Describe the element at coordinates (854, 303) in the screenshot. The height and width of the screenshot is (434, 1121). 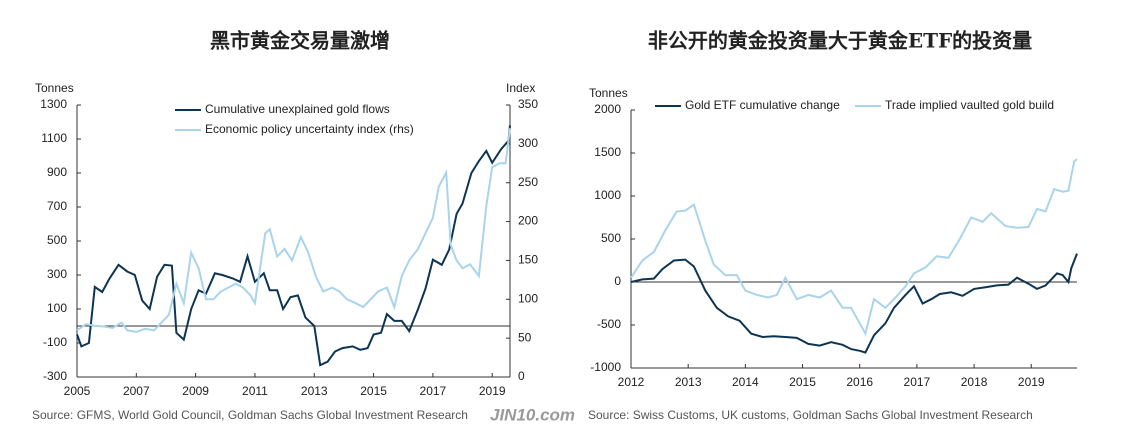
I see `series-line` at that location.